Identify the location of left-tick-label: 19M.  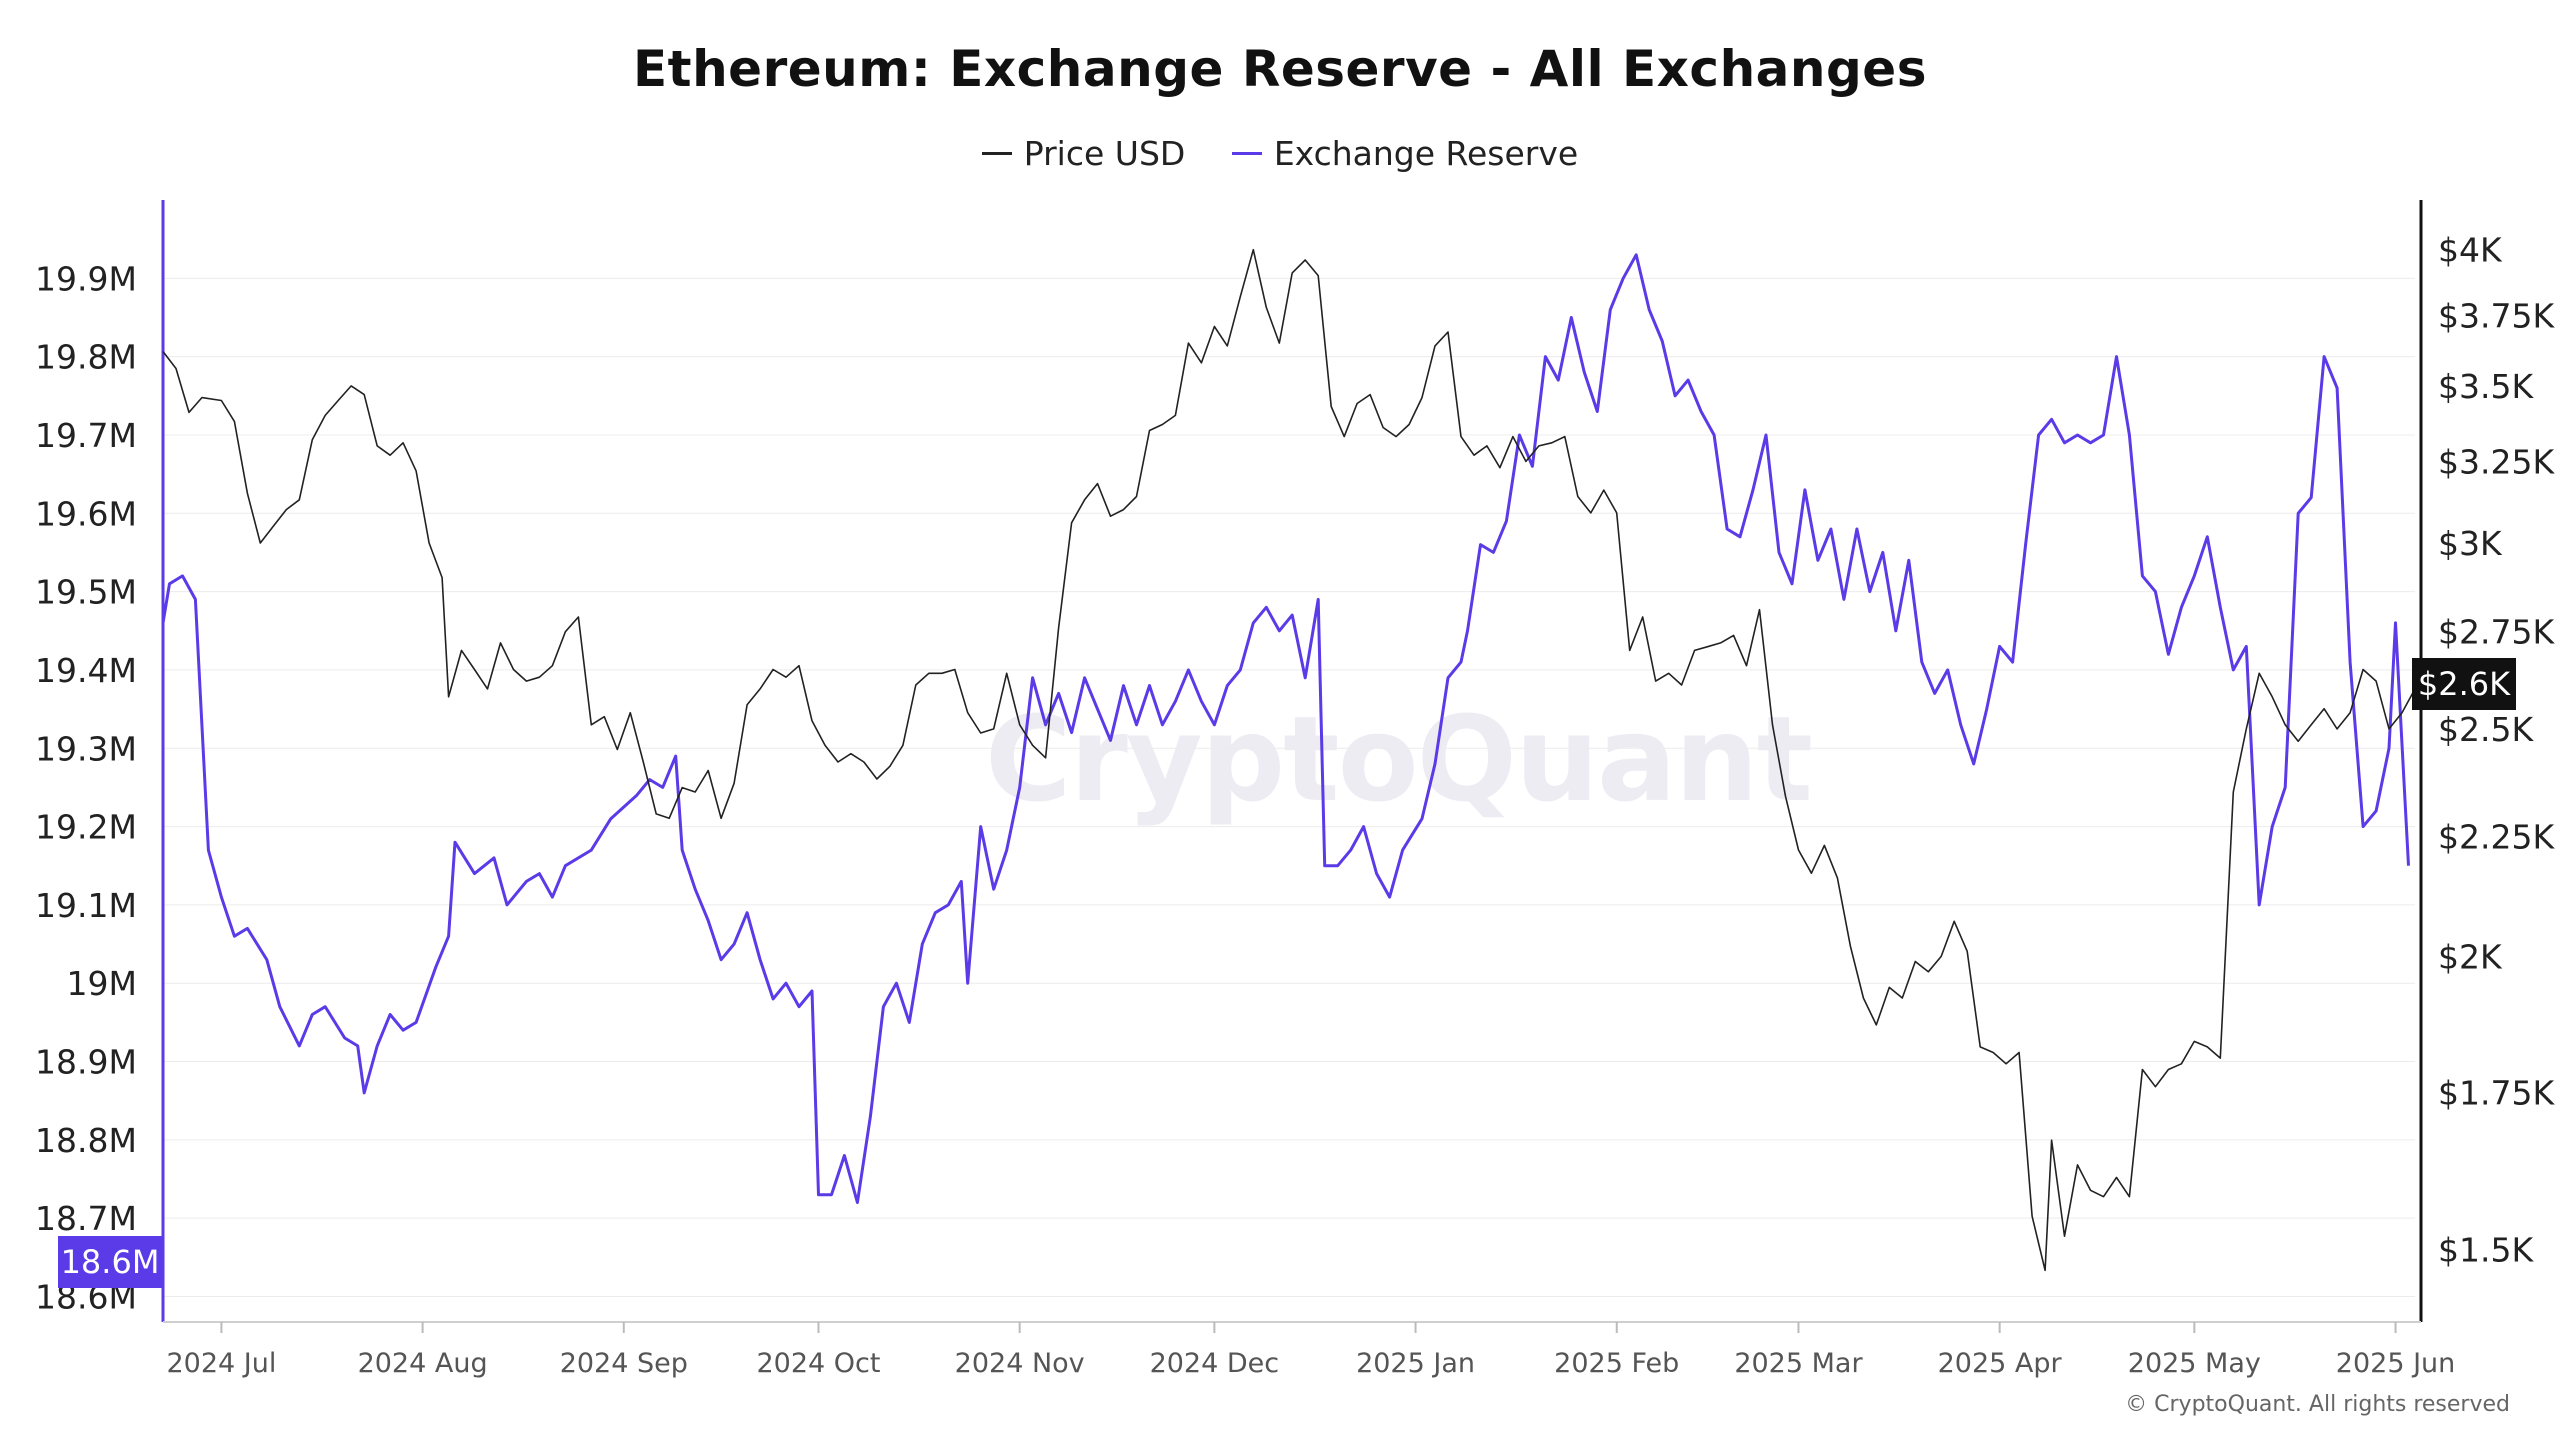
(102, 983).